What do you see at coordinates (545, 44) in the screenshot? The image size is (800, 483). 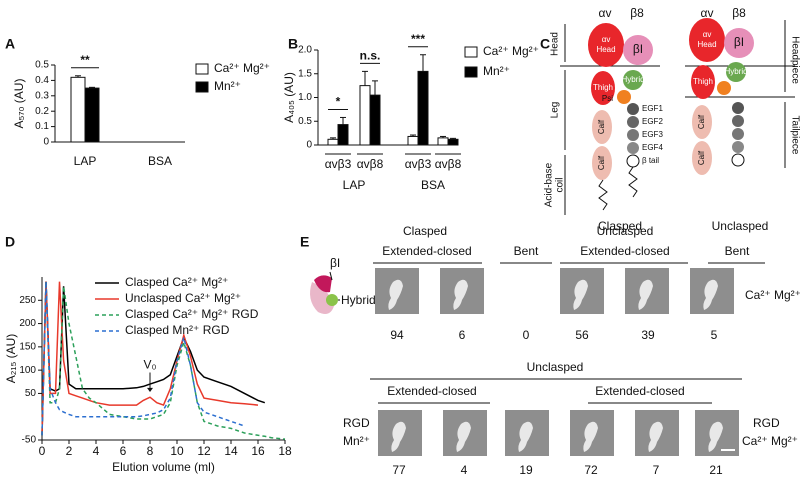 I see `panel-label: C` at bounding box center [545, 44].